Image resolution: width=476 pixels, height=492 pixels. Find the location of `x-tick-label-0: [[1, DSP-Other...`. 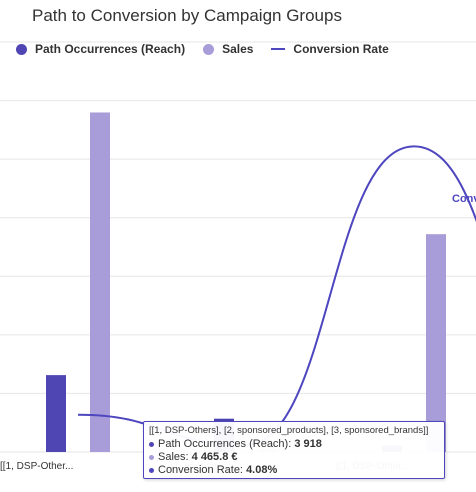

x-tick-label-0: [[1, DSP-Other... is located at coordinates (36, 466).